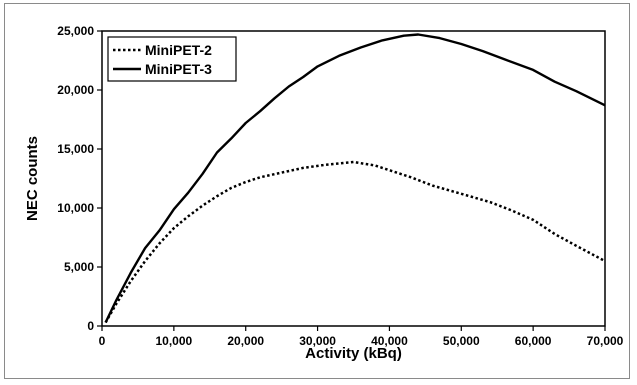  I want to click on y-axis: 0 5,000 10,000 15,000 20,000 25,000, so click(79, 178).